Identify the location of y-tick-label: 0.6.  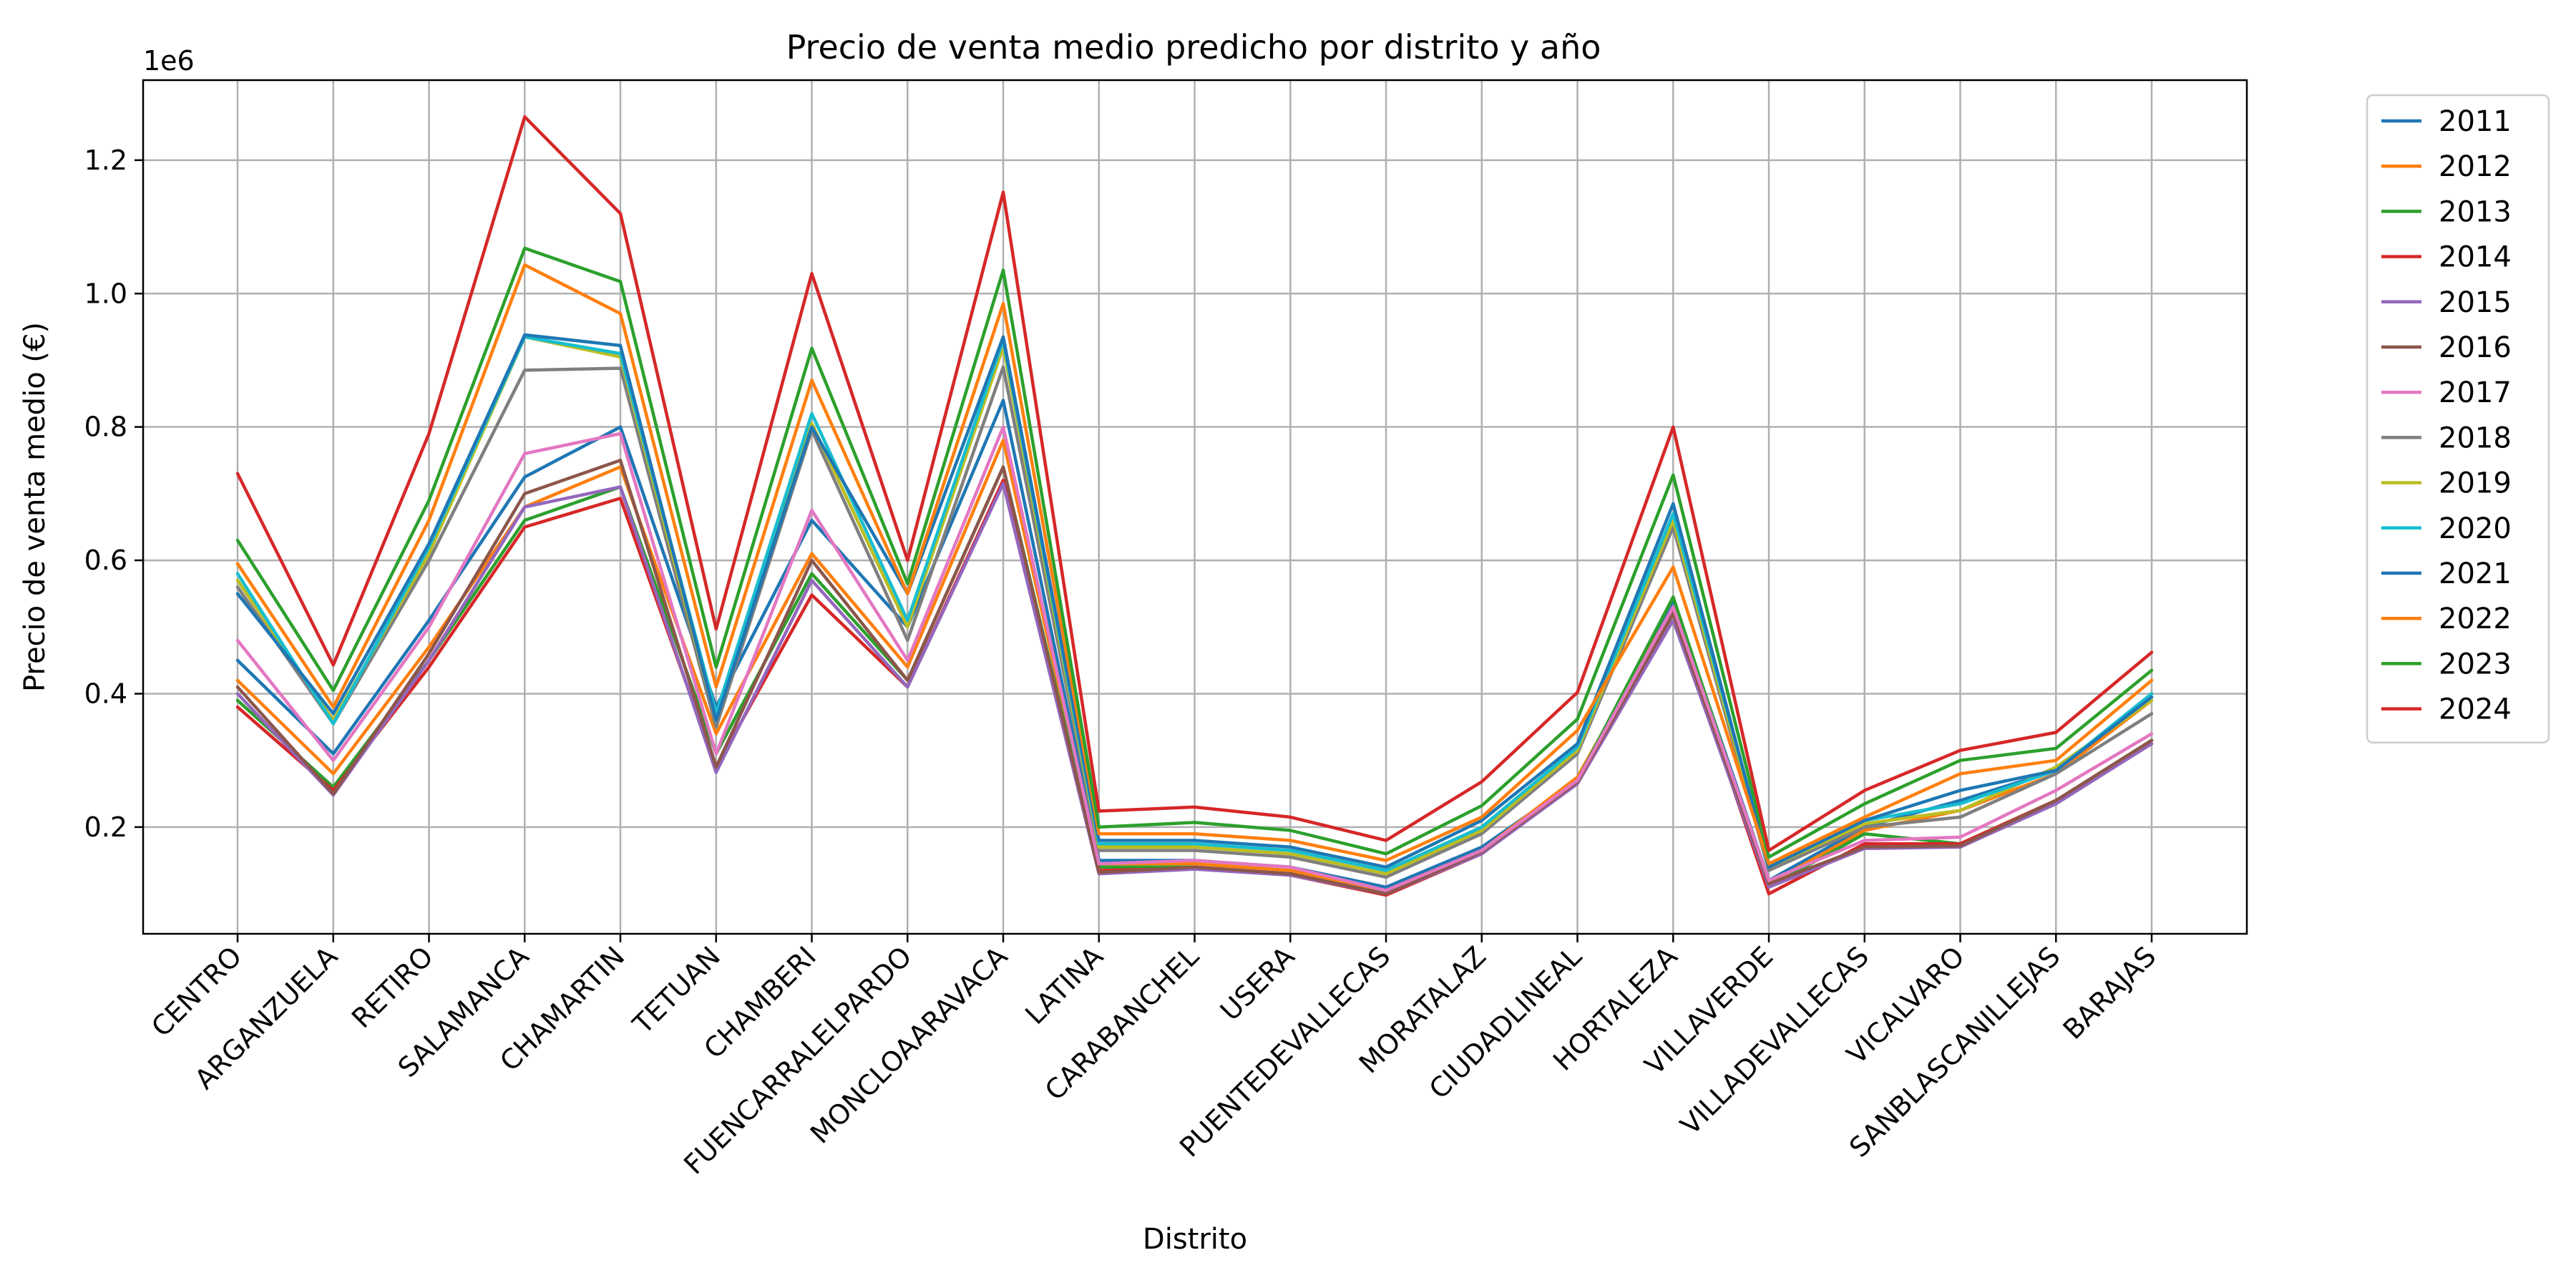
(105, 560).